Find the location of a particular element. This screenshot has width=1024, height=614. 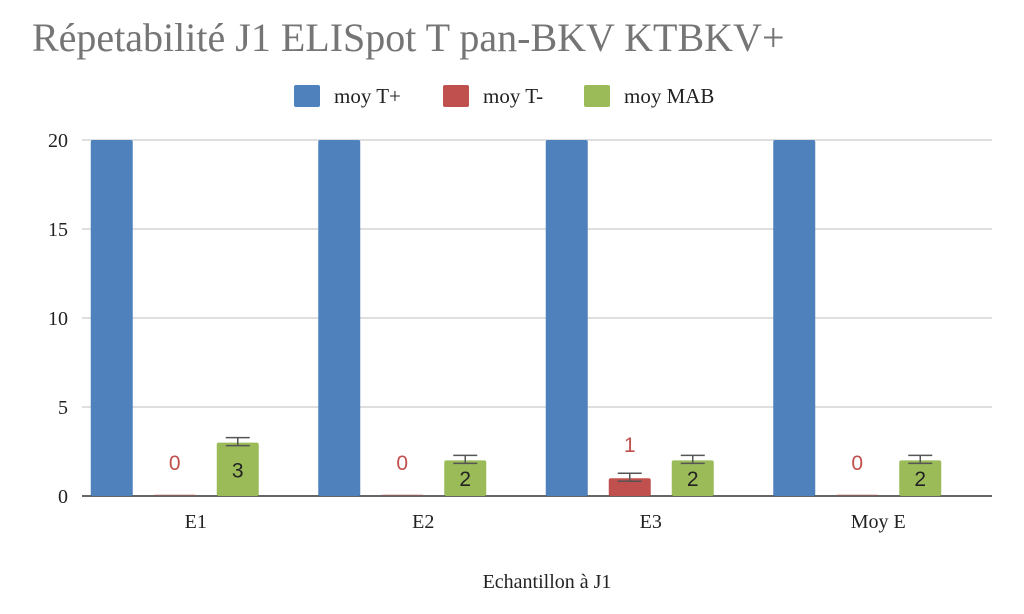

x-tick-label: Moy E is located at coordinates (878, 522).